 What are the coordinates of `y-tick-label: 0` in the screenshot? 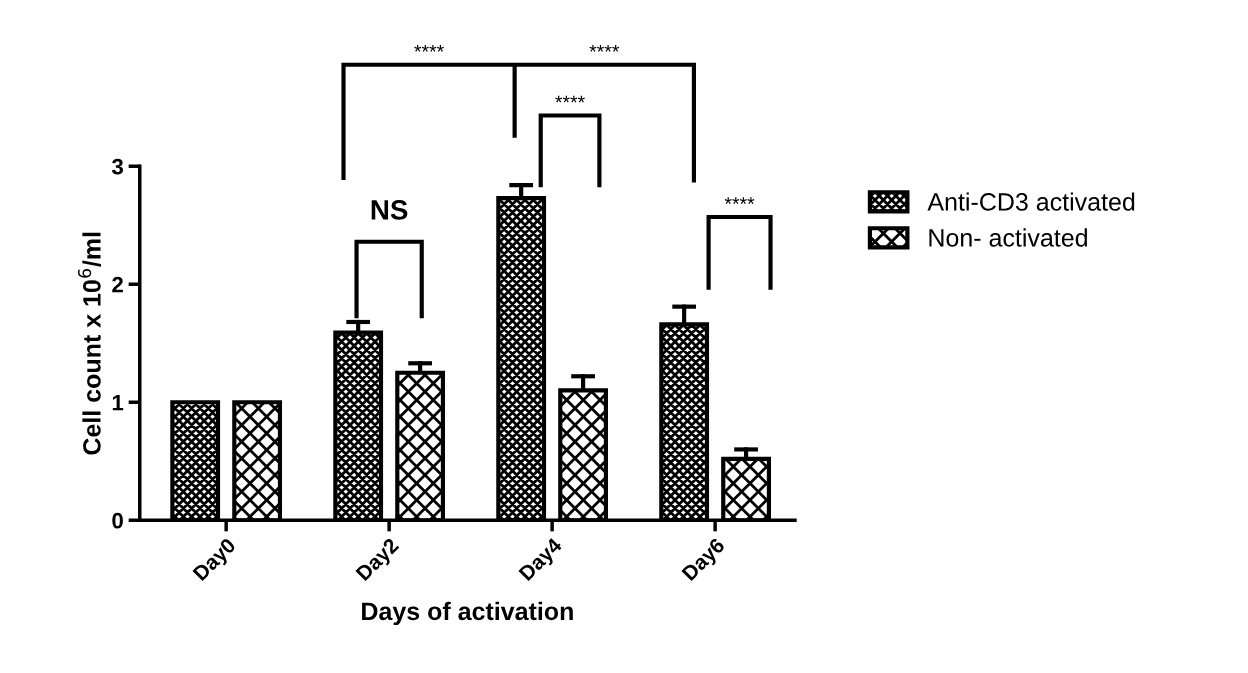 It's located at (117, 520).